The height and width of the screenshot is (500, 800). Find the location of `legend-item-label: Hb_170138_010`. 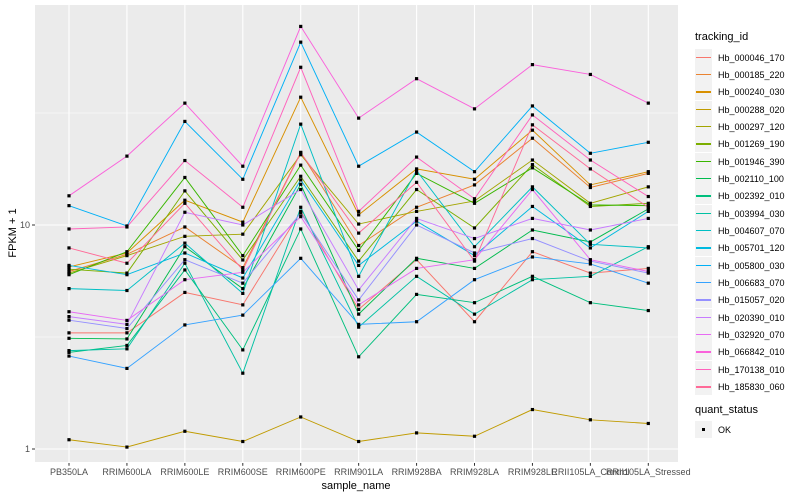

legend-item-label: Hb_170138_010 is located at coordinates (751, 369).